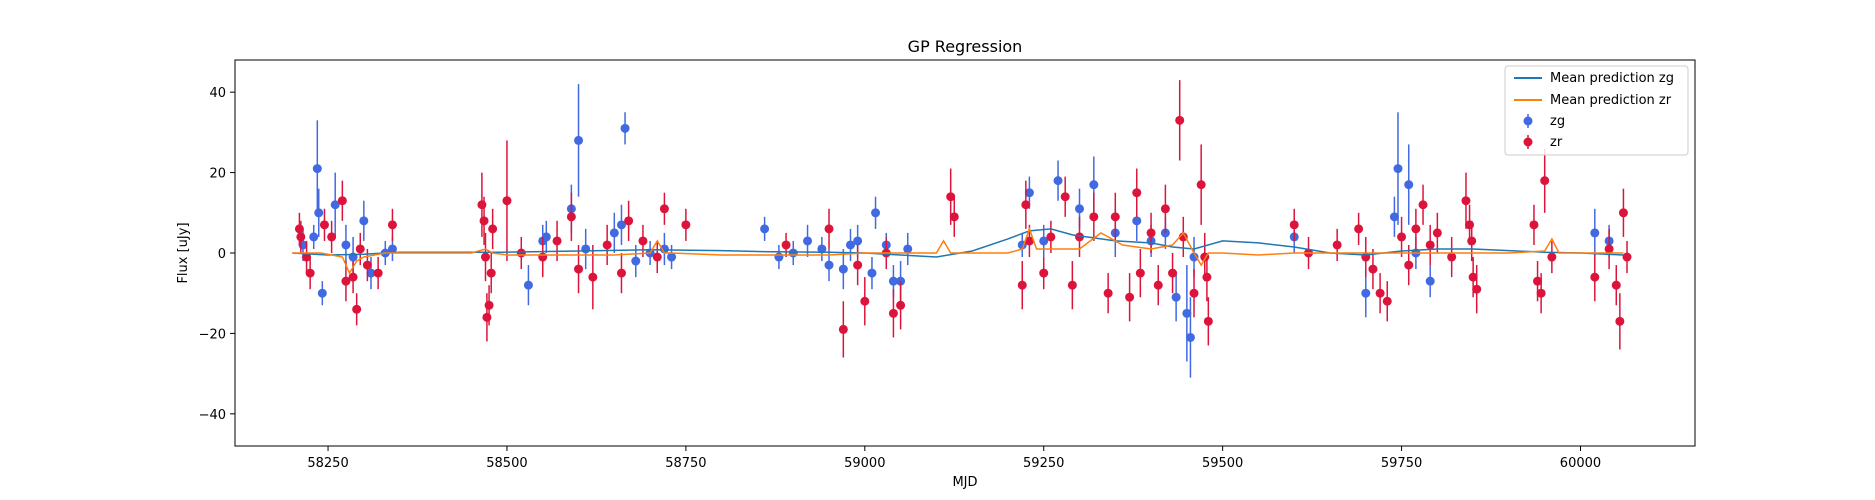 Image resolution: width=1875 pixels, height=500 pixels. Describe the element at coordinates (1401, 463) in the screenshot. I see `x-tick-label: 59750` at that location.